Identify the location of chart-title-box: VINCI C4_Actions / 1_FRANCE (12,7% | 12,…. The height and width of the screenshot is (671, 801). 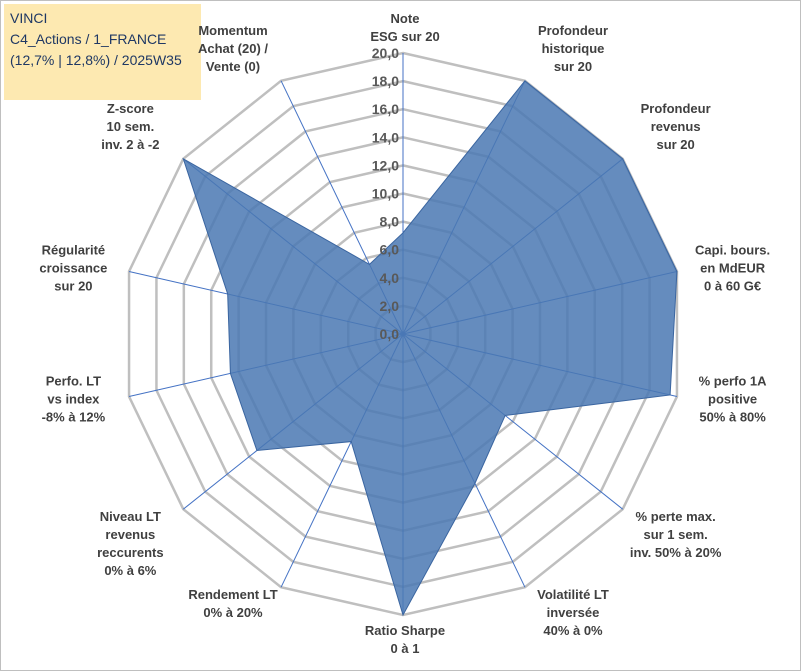
(102, 52).